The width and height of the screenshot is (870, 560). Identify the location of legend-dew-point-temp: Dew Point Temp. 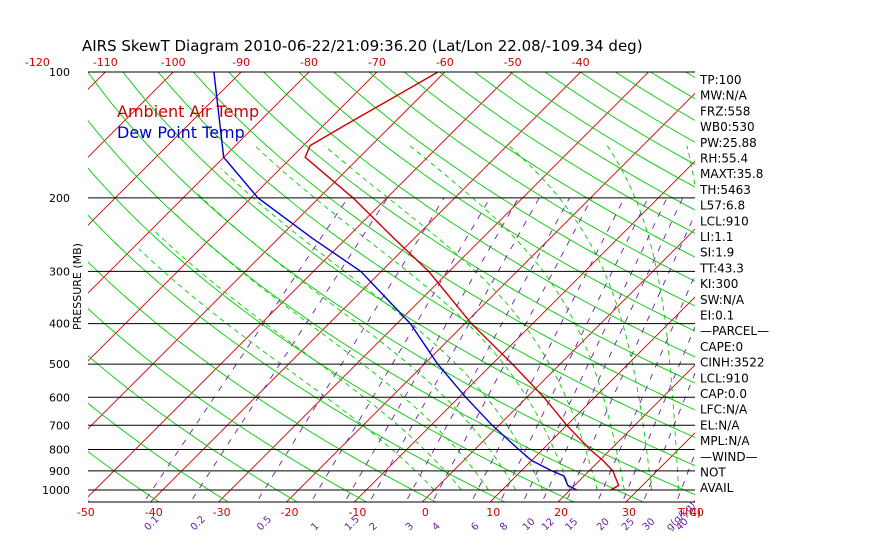
(181, 132).